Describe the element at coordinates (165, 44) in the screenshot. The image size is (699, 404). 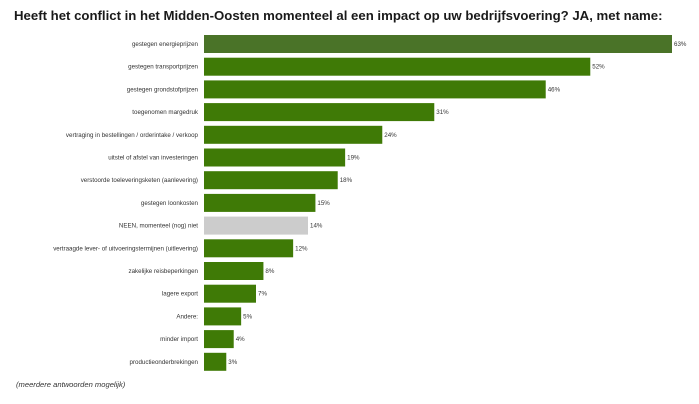
I see `category-label: gestegen energieprijzen` at that location.